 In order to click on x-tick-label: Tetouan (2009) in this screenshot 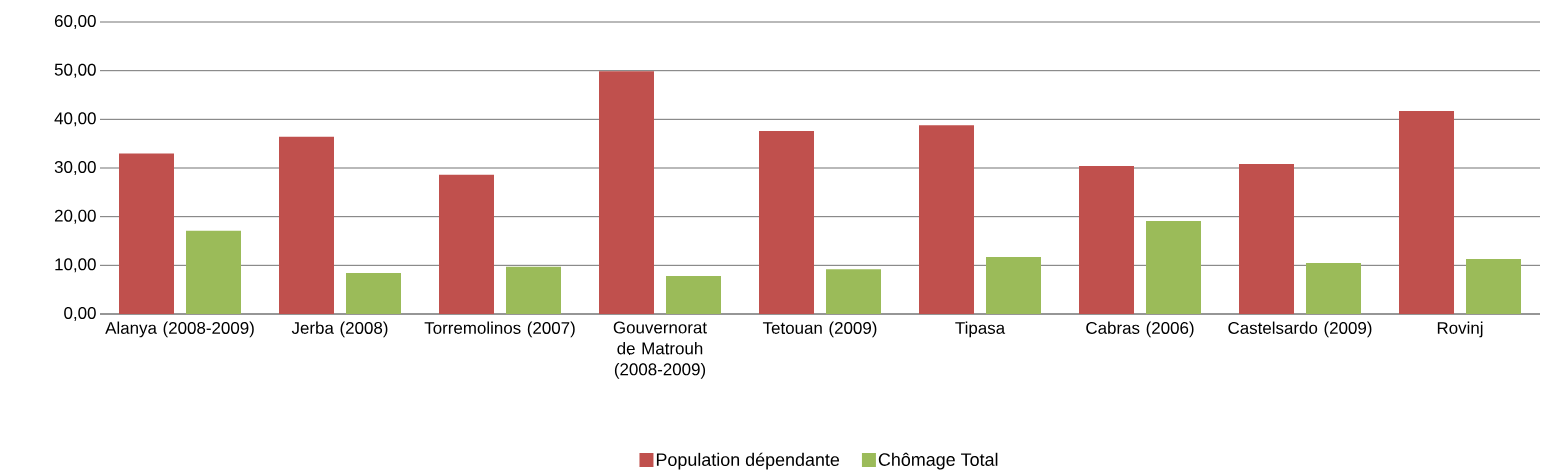, I will do `click(819, 329)`.